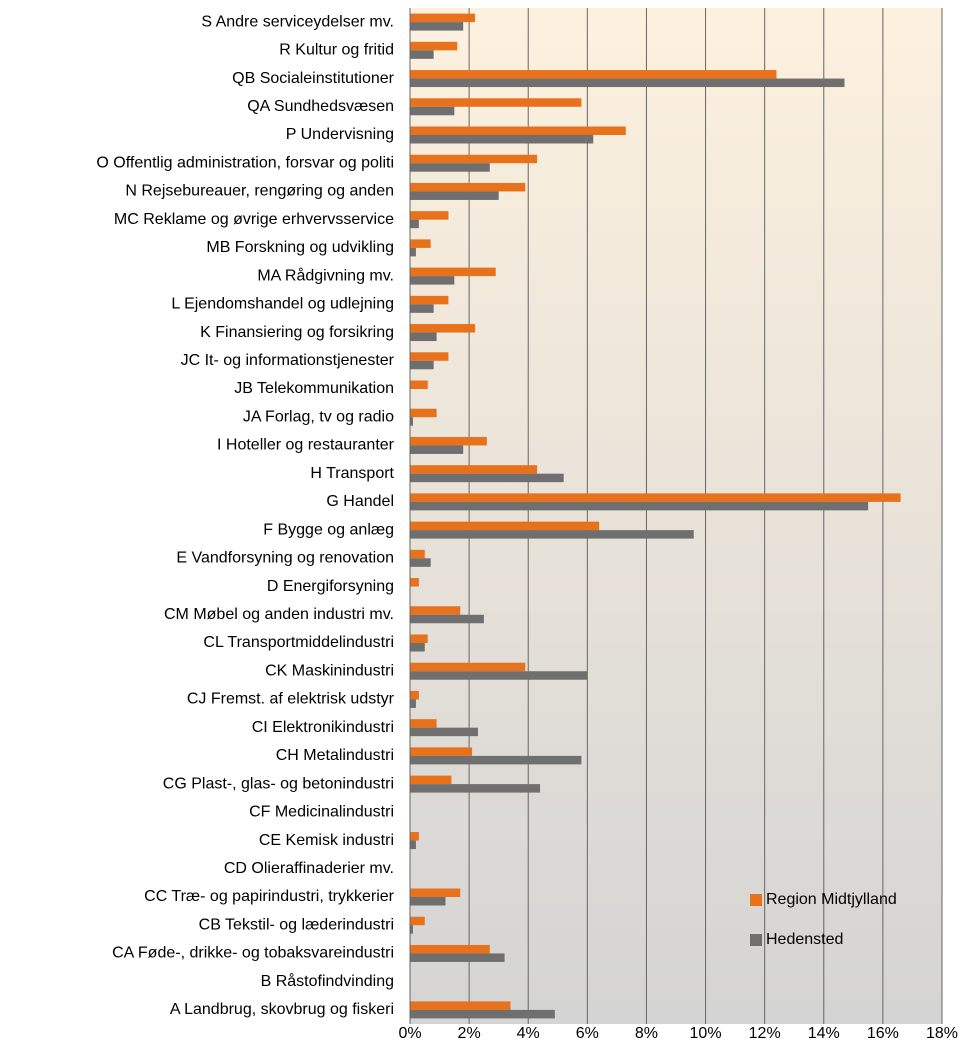 The width and height of the screenshot is (965, 1041). Describe the element at coordinates (831, 899) in the screenshot. I see `legend-label: Region Midtjylland` at that location.